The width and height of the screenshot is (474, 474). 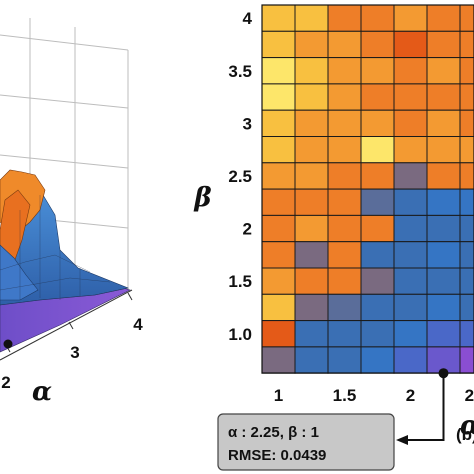 I want to click on selected-point-arrowhead, so click(x=402, y=440).